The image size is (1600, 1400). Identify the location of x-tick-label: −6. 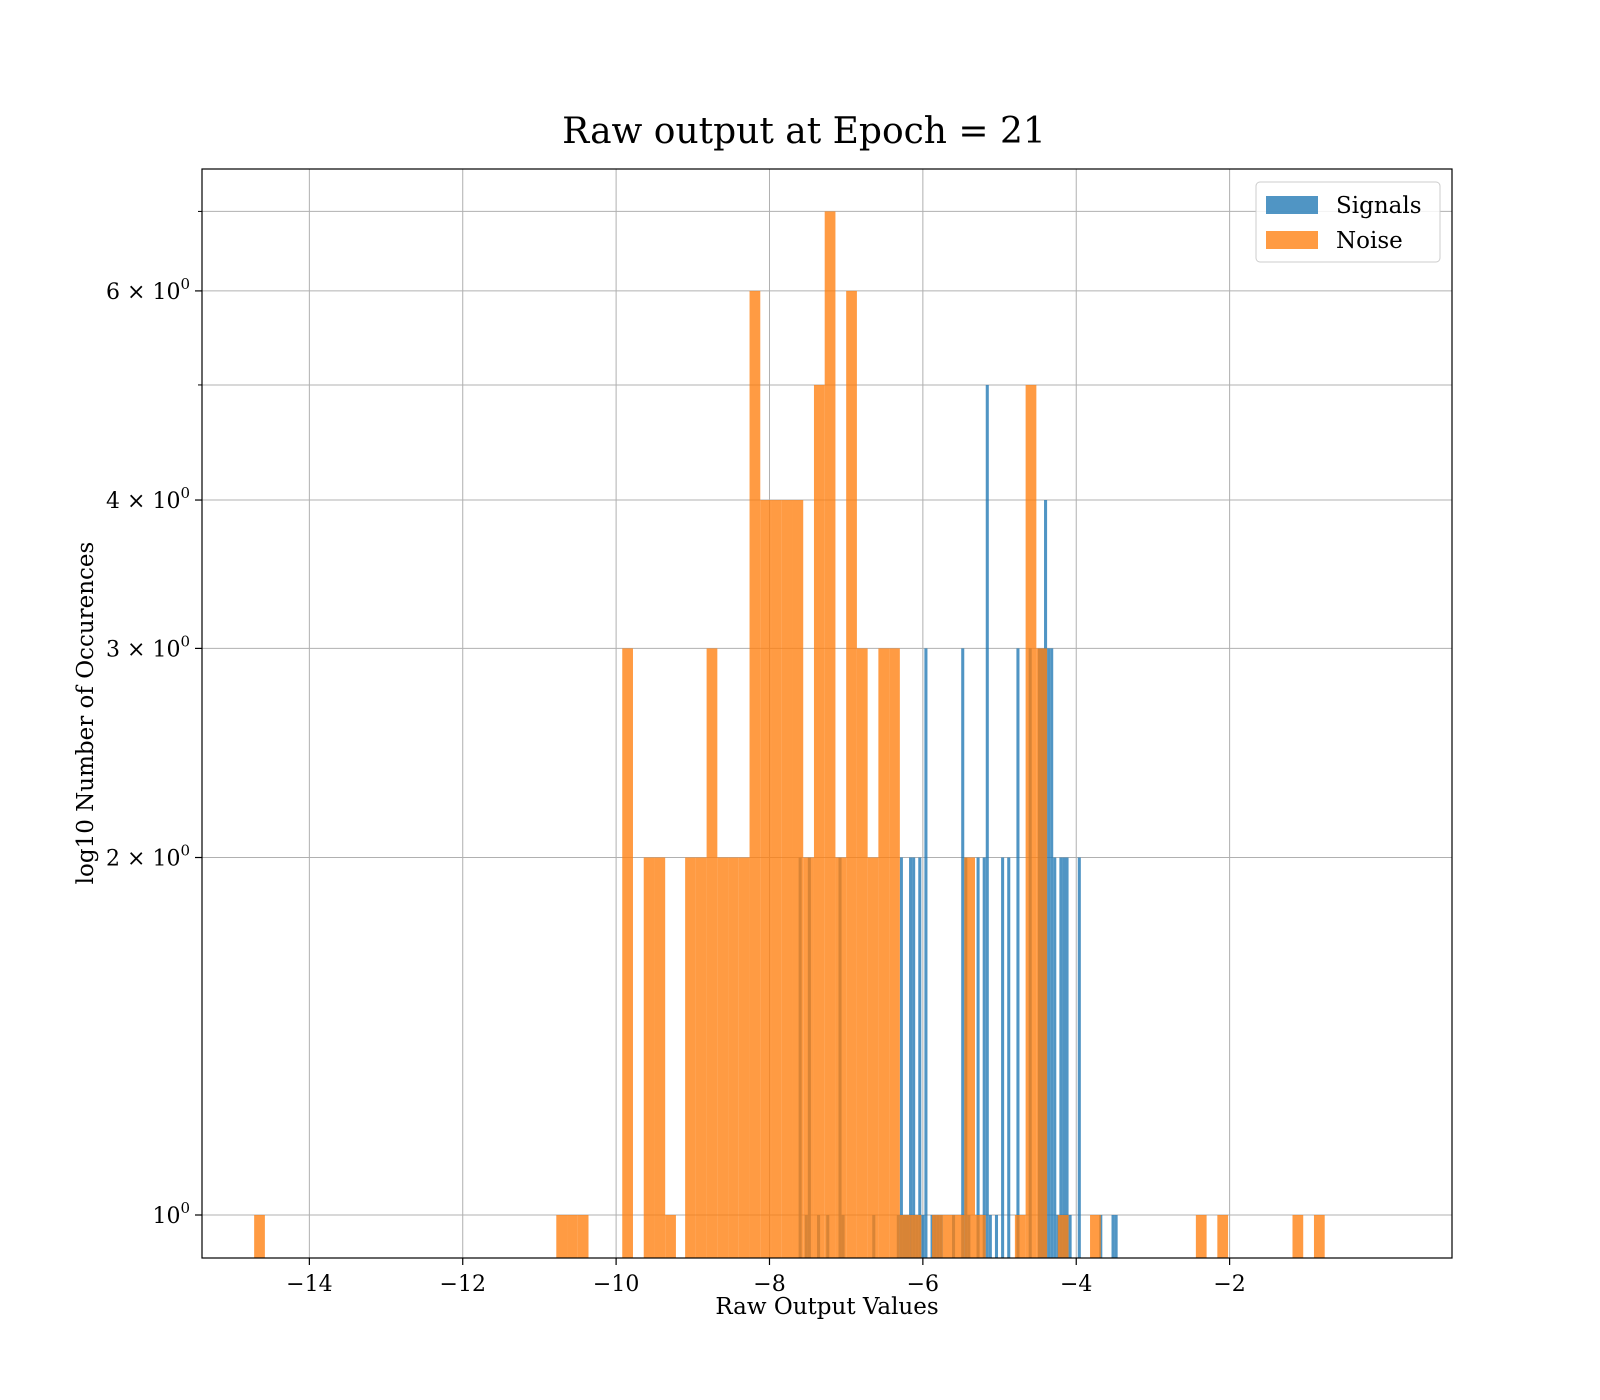
(923, 1284).